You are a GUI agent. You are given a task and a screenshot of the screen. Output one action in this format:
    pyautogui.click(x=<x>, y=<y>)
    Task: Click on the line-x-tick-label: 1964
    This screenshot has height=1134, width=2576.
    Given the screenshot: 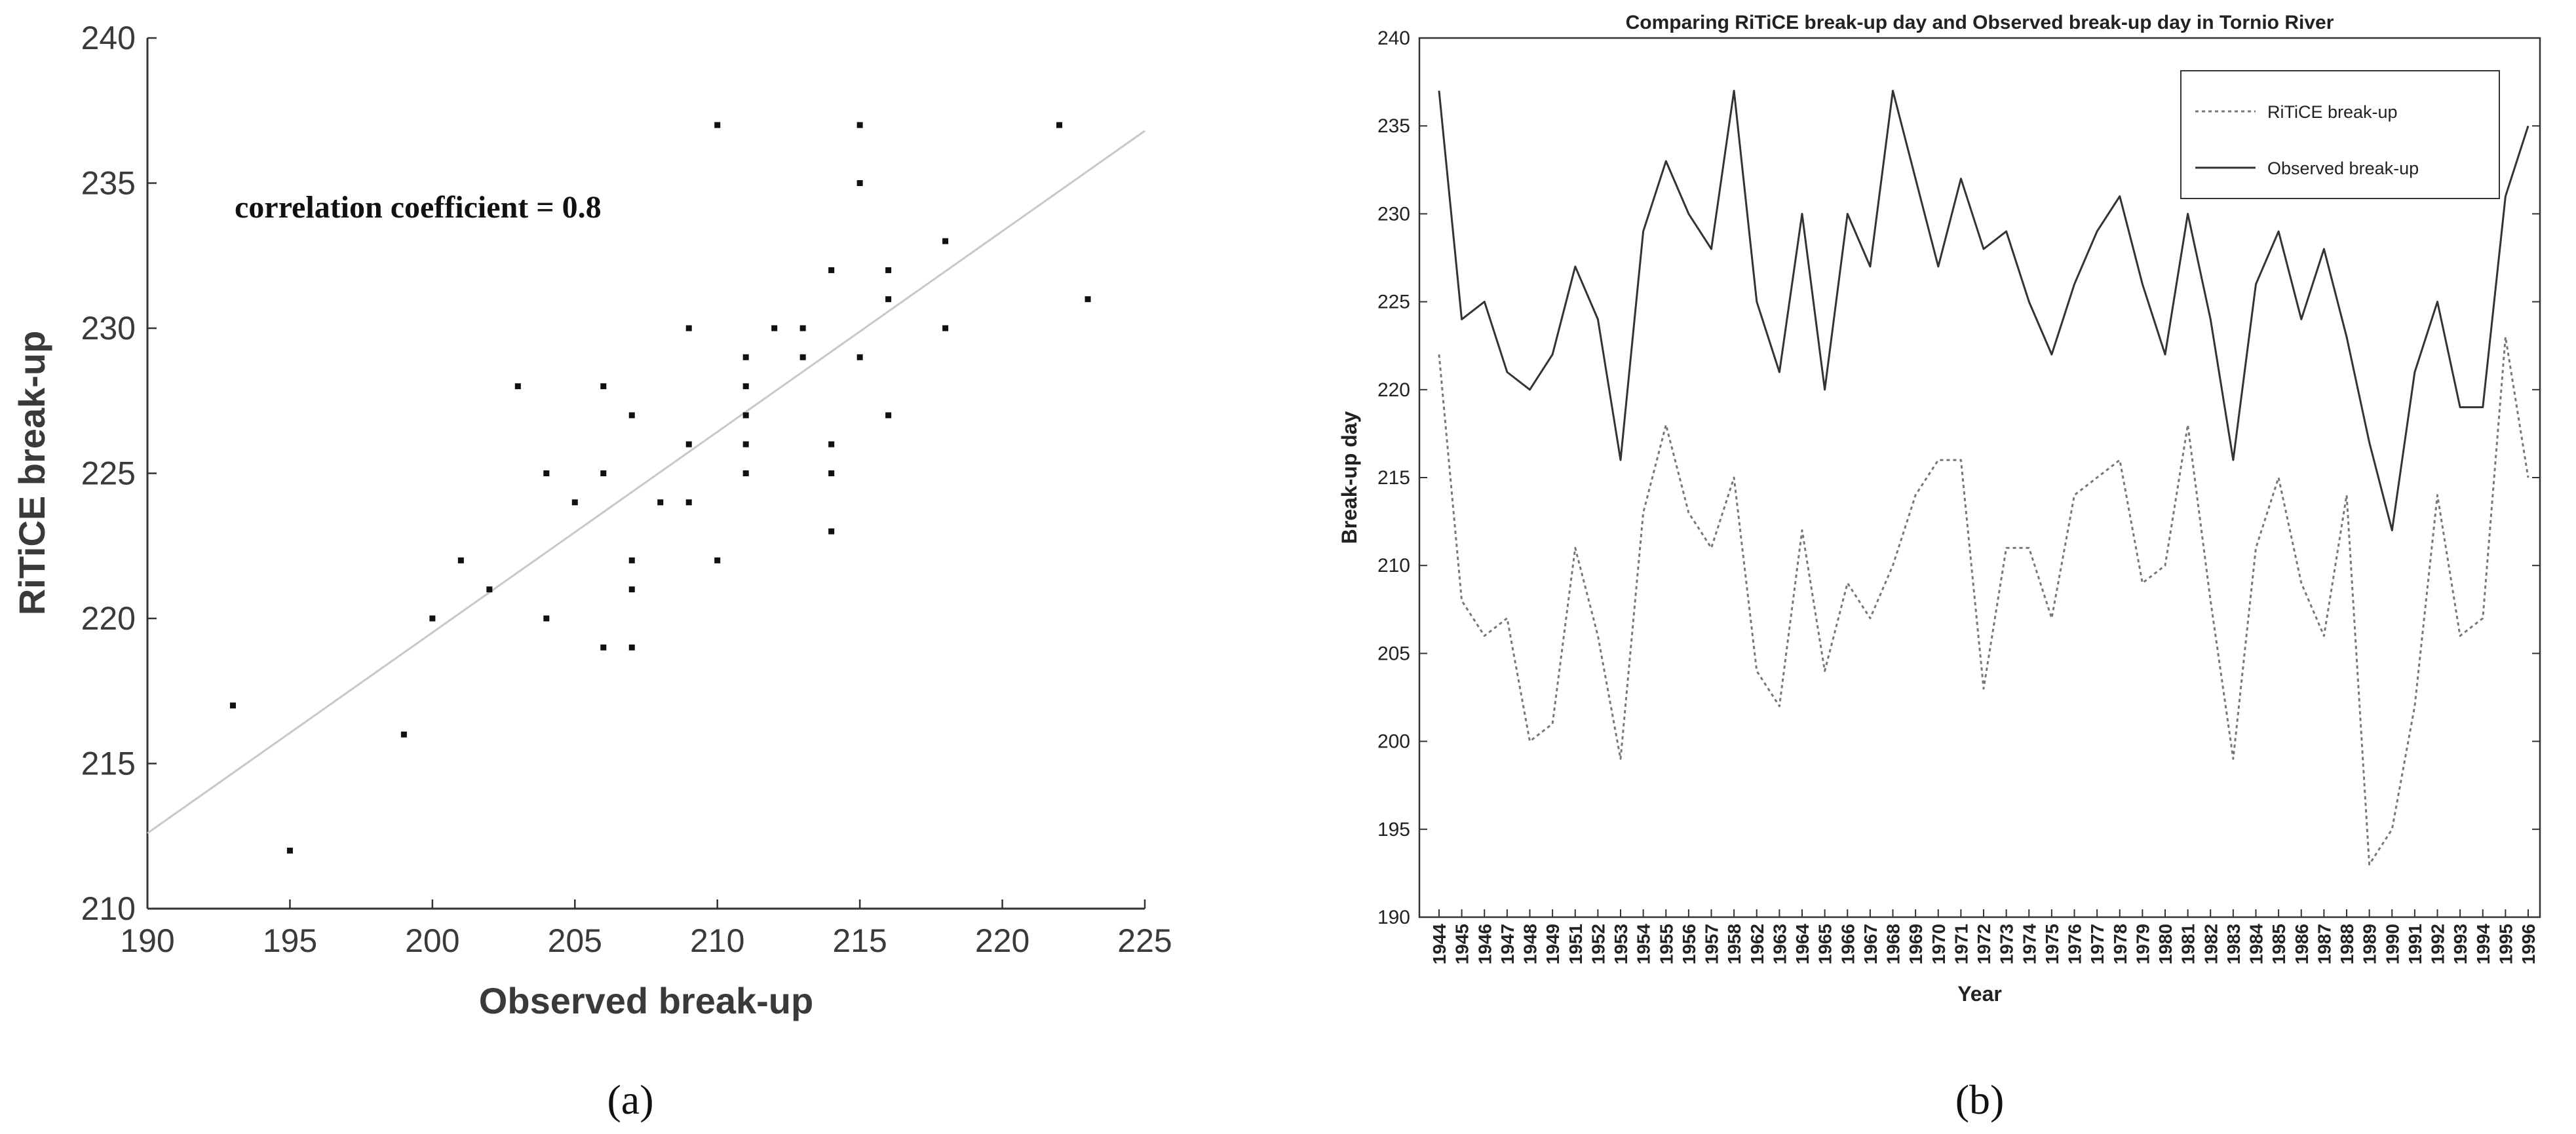 What is the action you would take?
    pyautogui.click(x=1802, y=944)
    